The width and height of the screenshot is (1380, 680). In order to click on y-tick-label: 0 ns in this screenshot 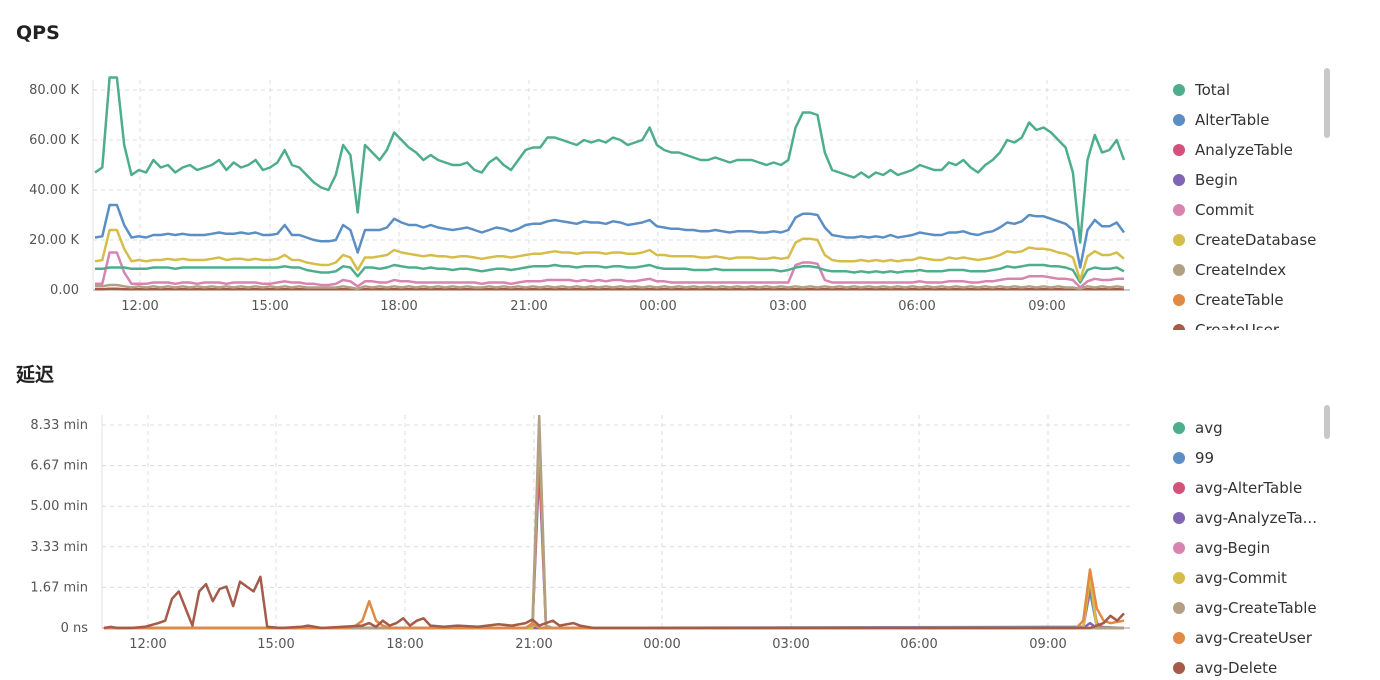, I will do `click(75, 628)`.